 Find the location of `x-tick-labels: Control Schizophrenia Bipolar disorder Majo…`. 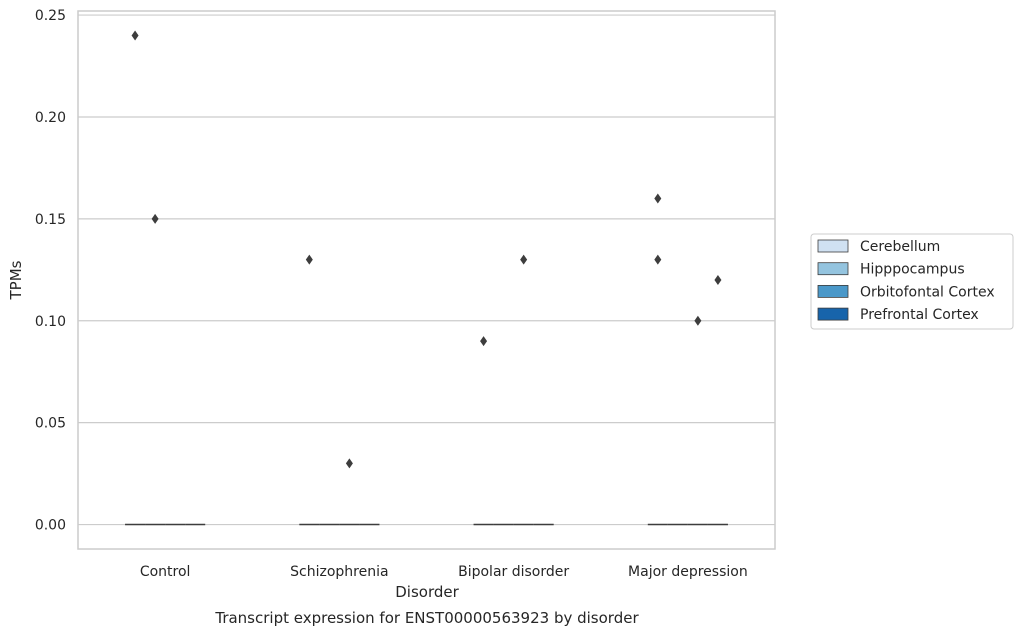

x-tick-labels: Control Schizophrenia Bipolar disorder Majo… is located at coordinates (444, 572).